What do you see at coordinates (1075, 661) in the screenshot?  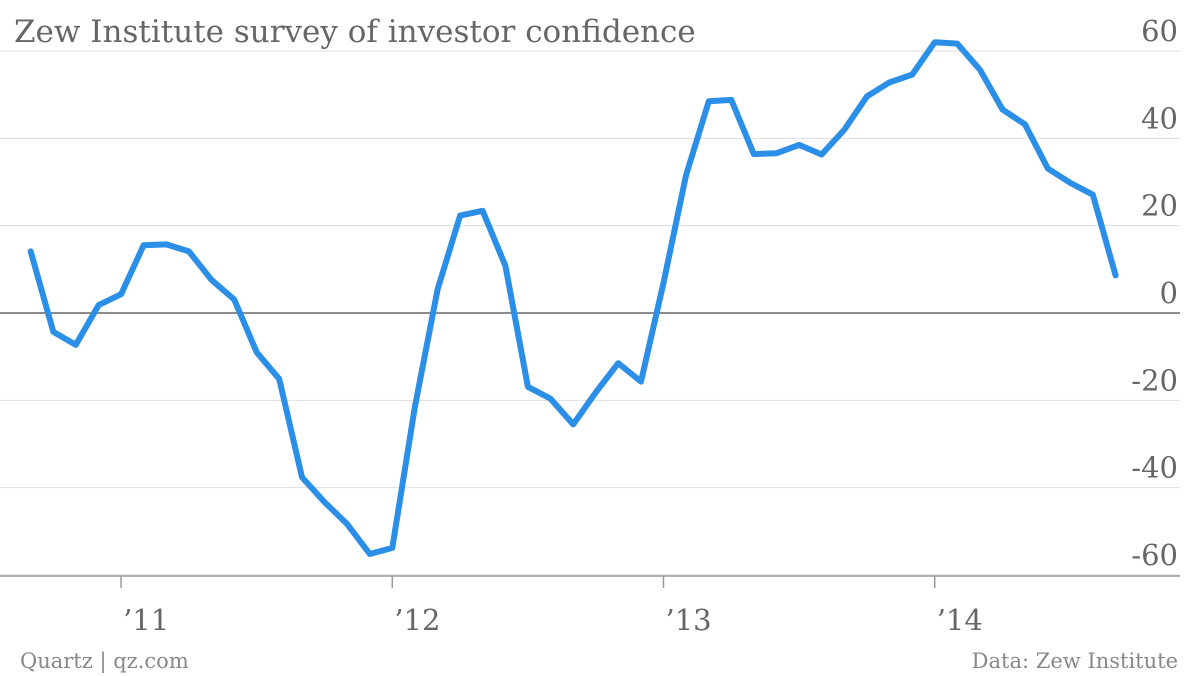 I see `footer-source: Data: Zew Institute` at bounding box center [1075, 661].